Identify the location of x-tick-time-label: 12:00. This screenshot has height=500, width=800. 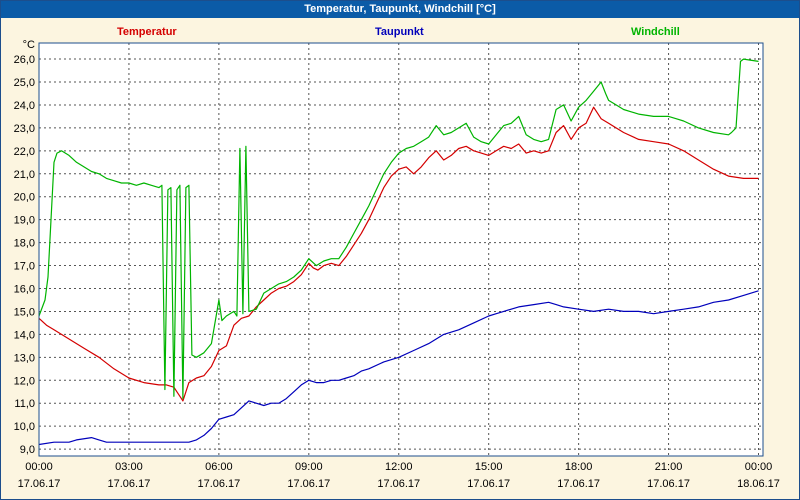
(399, 467).